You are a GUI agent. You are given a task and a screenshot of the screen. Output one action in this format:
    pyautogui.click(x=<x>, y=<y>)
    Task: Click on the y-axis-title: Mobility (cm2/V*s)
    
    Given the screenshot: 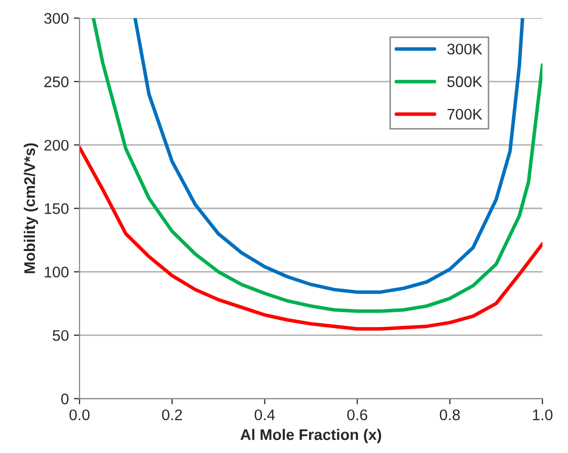 What is the action you would take?
    pyautogui.click(x=31, y=208)
    